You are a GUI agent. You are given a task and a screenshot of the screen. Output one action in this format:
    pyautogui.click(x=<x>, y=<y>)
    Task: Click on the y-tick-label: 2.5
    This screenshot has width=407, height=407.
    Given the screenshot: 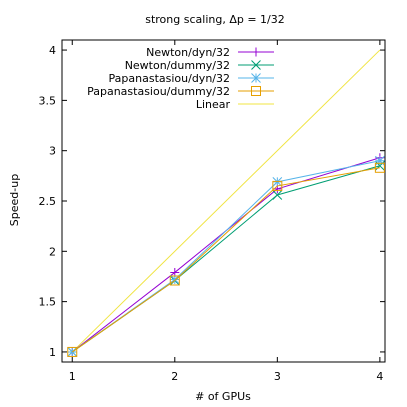 What is the action you would take?
    pyautogui.click(x=48, y=201)
    